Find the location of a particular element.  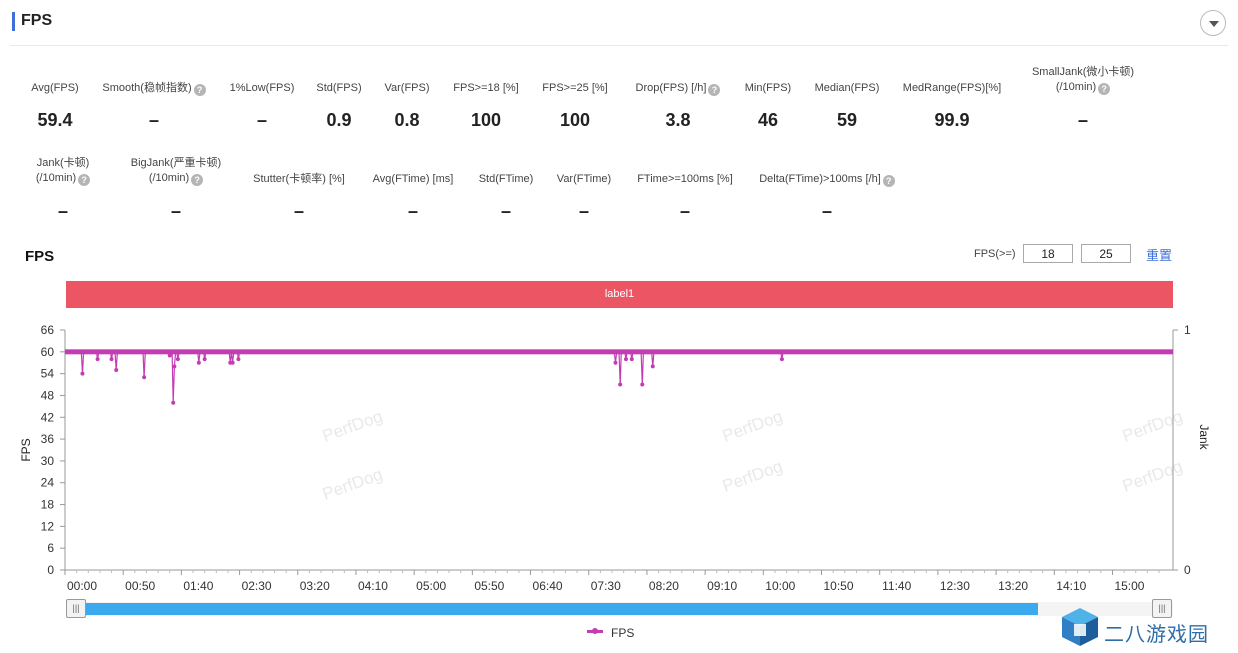

site-logo-text: 二八游戏园 is located at coordinates (1156, 634).